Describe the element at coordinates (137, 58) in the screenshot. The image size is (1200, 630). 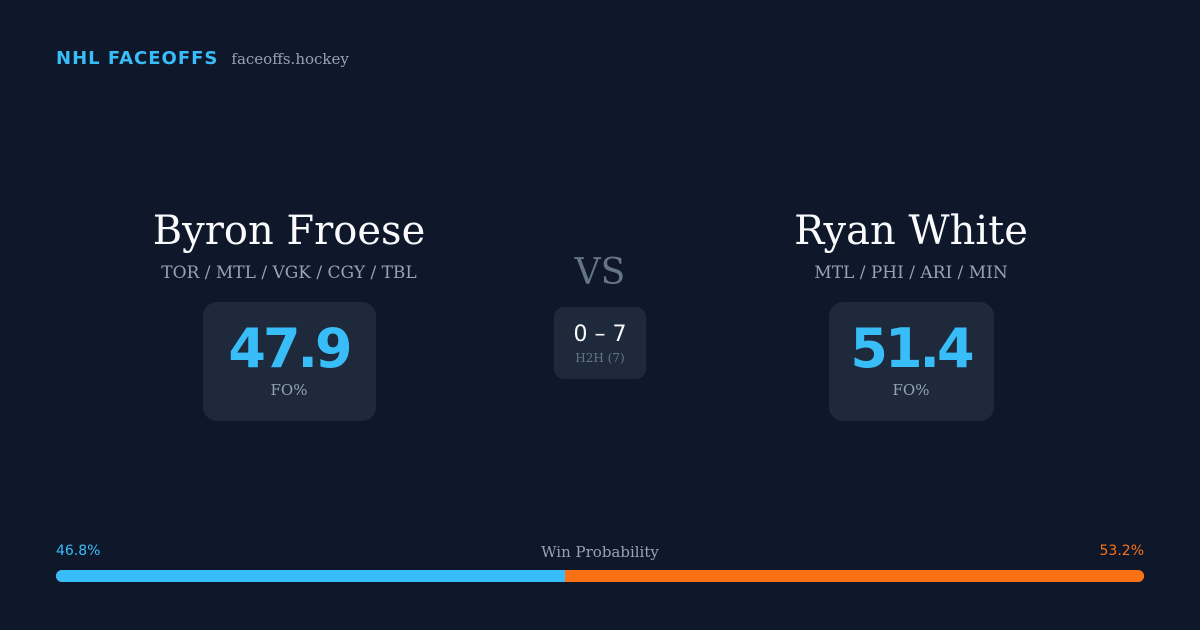
I see `brand-name: NHL FACEOFFS` at that location.